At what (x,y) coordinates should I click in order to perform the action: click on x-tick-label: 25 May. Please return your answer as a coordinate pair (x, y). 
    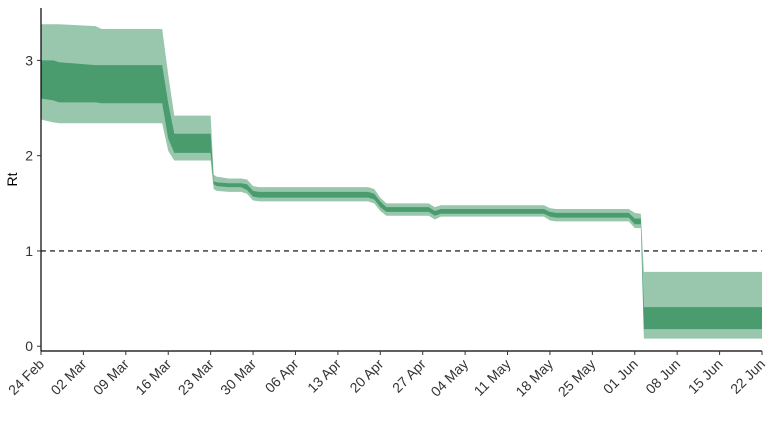
    Looking at the image, I should click on (577, 378).